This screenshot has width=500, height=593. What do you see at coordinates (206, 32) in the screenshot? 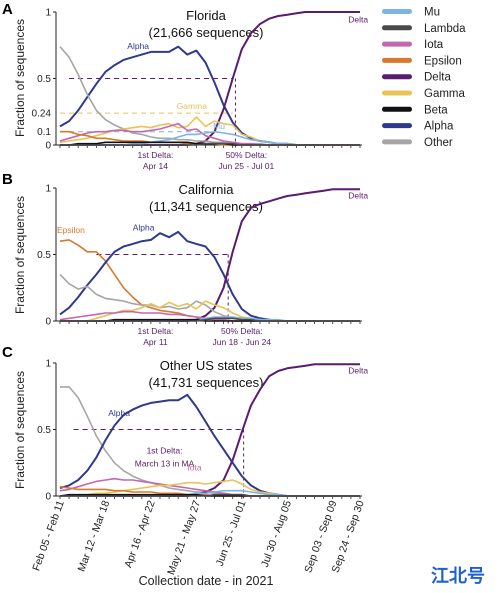
I see `panel-subtitle: (21,666 sequences)` at bounding box center [206, 32].